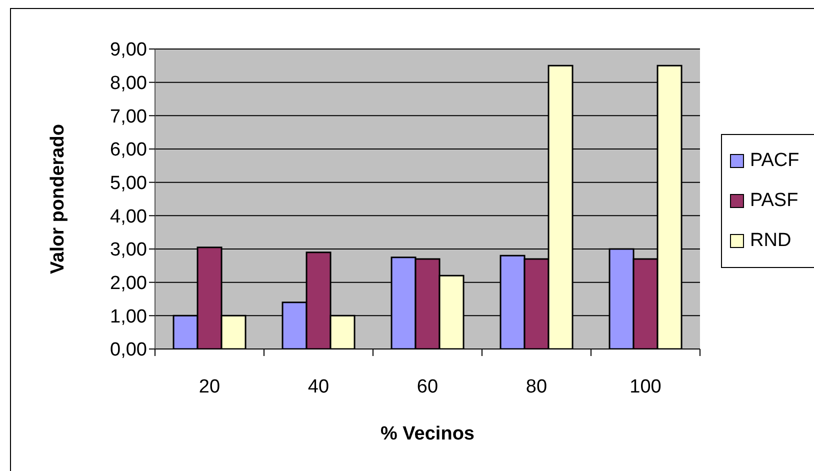 Image resolution: width=814 pixels, height=471 pixels. What do you see at coordinates (128, 150) in the screenshot?
I see `y-tick-label: 6,00` at bounding box center [128, 150].